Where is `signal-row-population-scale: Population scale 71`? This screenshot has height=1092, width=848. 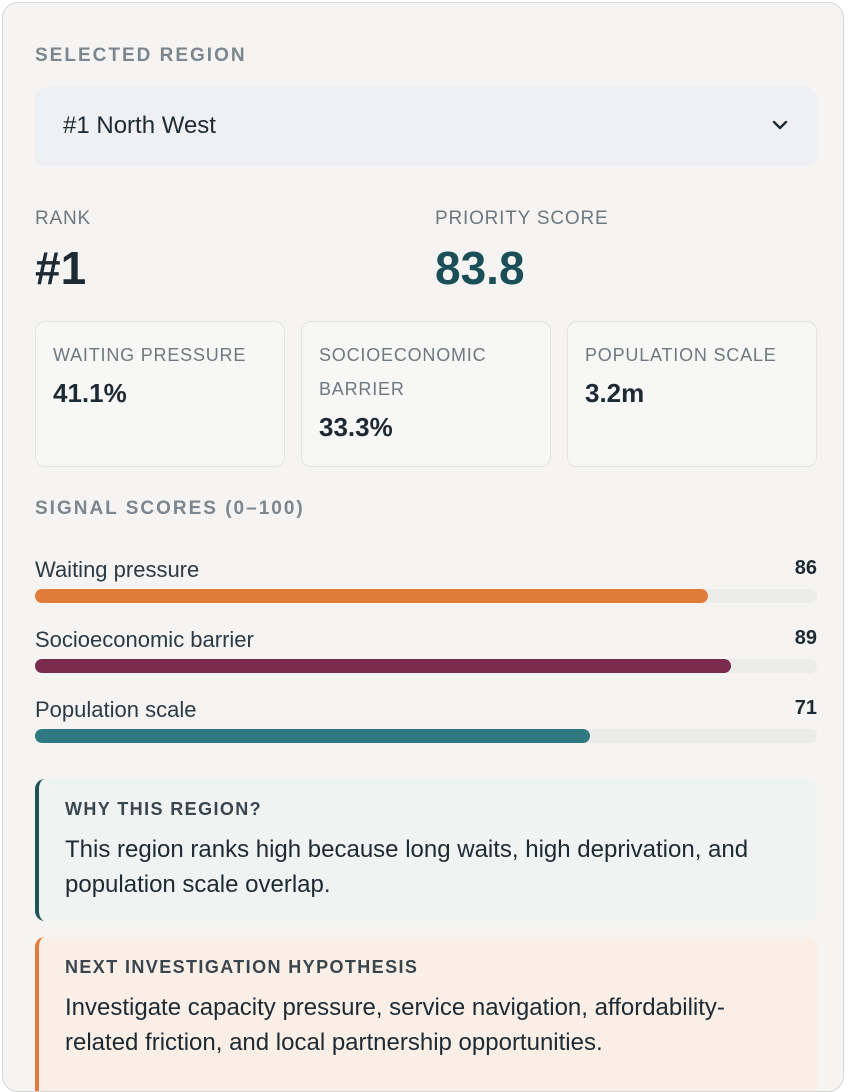
signal-row-population-scale: Population scale 71 is located at coordinates (426, 727).